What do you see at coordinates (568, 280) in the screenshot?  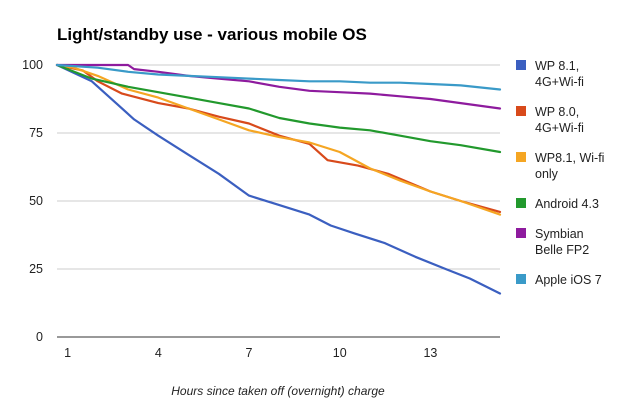 I see `legend-label: Apple iOS 7` at bounding box center [568, 280].